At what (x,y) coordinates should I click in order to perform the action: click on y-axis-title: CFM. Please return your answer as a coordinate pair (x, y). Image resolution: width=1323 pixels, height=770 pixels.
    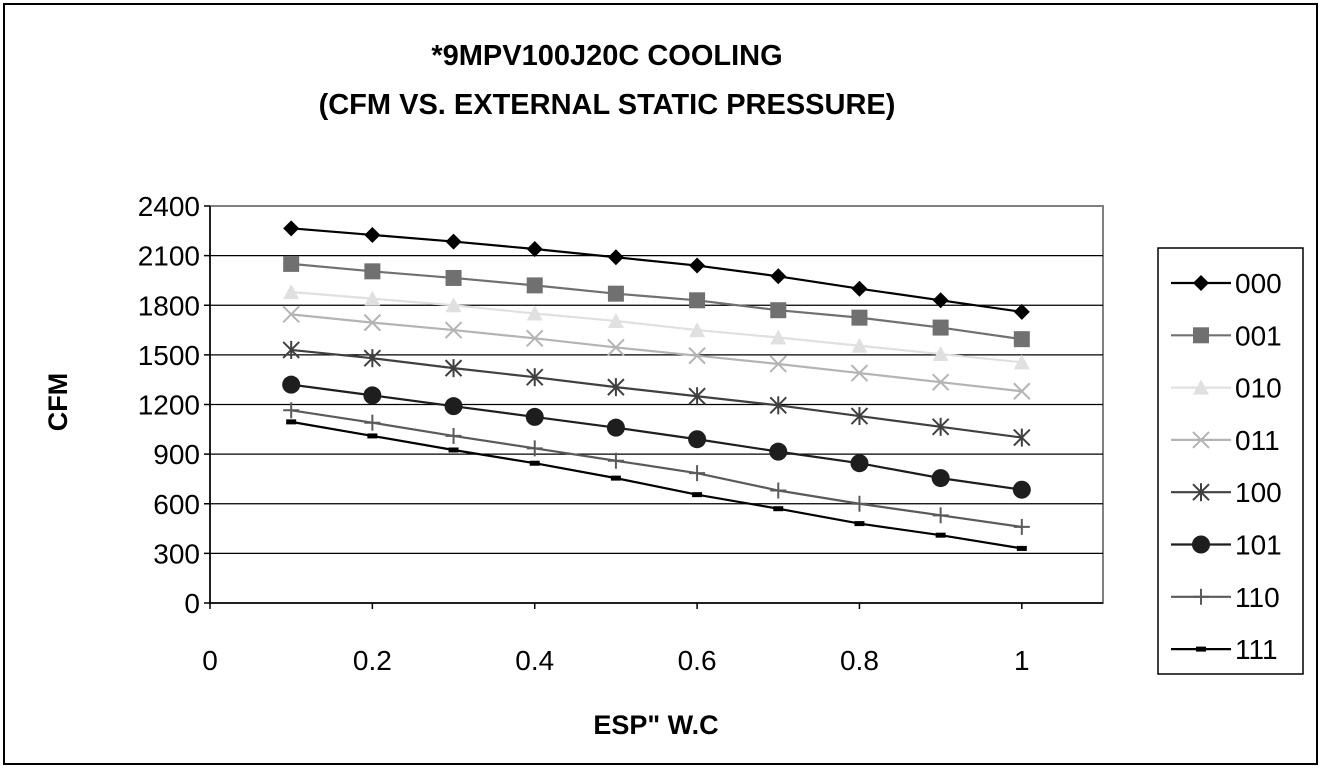
    Looking at the image, I should click on (58, 402).